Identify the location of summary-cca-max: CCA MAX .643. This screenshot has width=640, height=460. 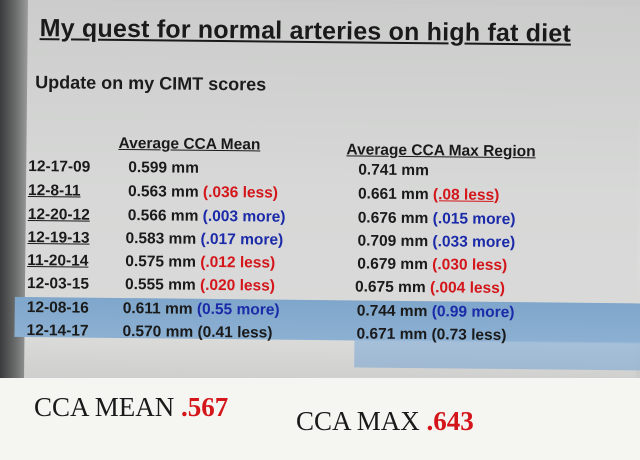
(385, 421).